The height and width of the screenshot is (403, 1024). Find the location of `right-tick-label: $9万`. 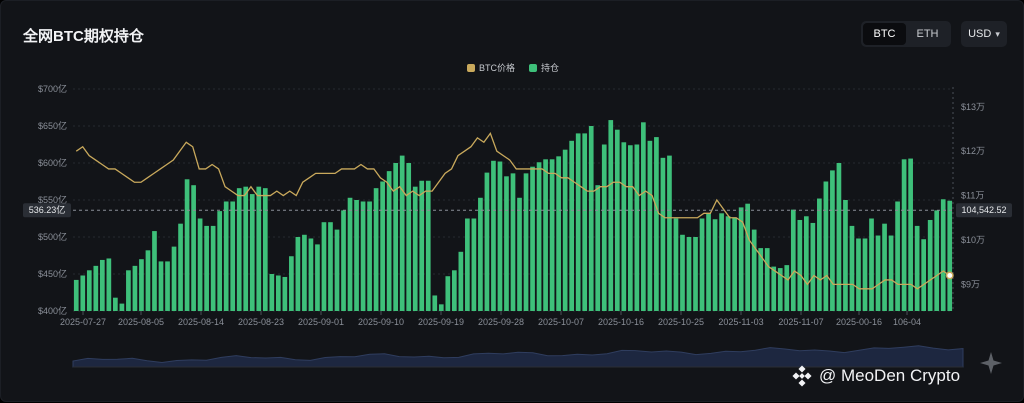

right-tick-label: $9万 is located at coordinates (970, 284).